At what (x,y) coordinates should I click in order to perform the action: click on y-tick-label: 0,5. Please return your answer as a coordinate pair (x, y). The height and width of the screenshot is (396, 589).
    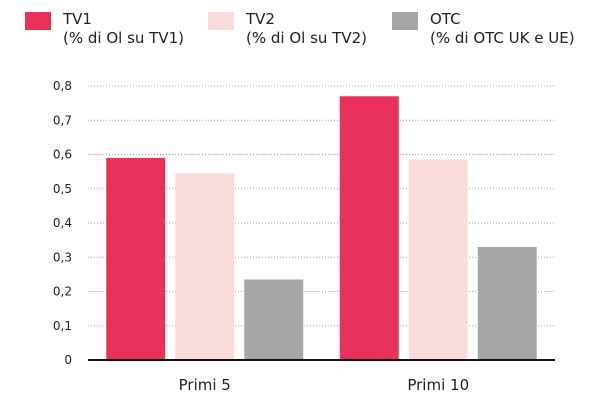
    Looking at the image, I should click on (62, 189).